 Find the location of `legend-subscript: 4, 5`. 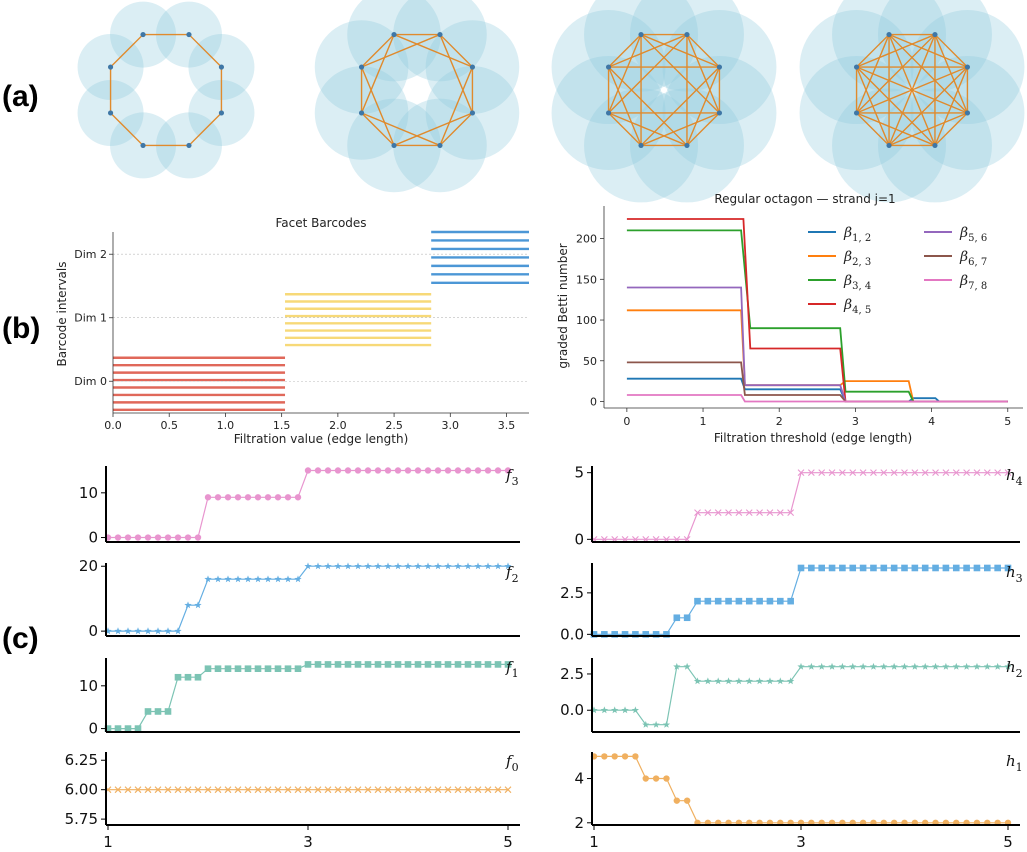

legend-subscript: 4, 5 is located at coordinates (861, 310).